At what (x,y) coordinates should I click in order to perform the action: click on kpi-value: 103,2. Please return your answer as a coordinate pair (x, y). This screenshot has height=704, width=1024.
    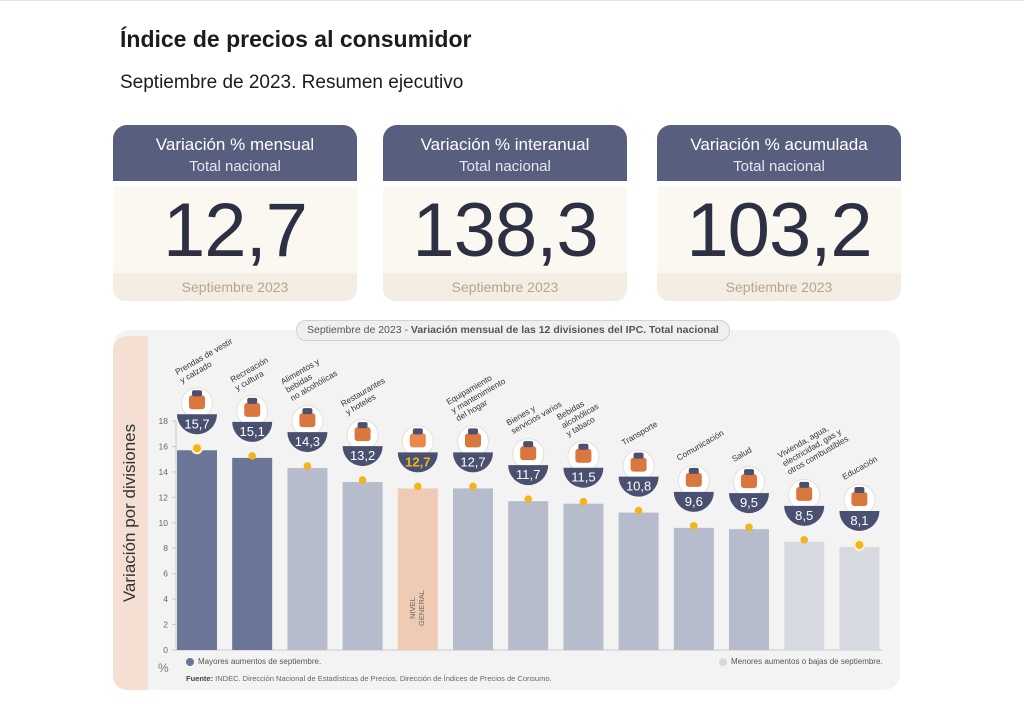
    Looking at the image, I should click on (779, 230).